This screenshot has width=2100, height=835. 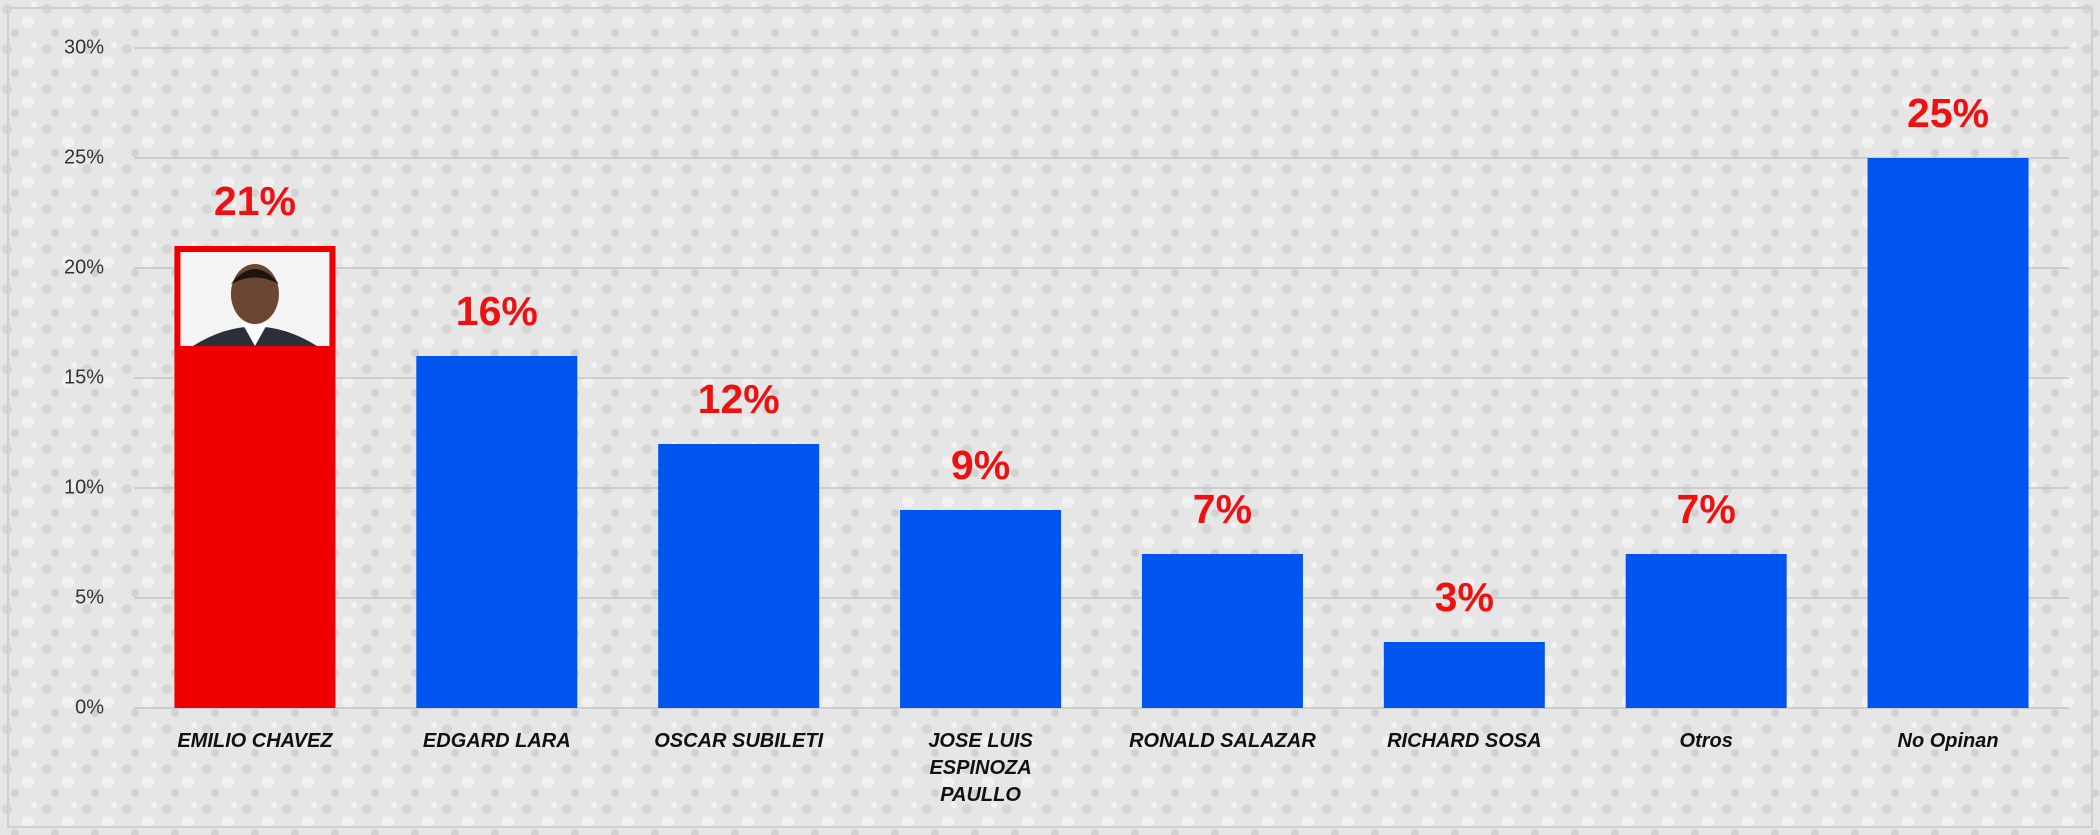 I want to click on candidate-photo, so click(x=255, y=299).